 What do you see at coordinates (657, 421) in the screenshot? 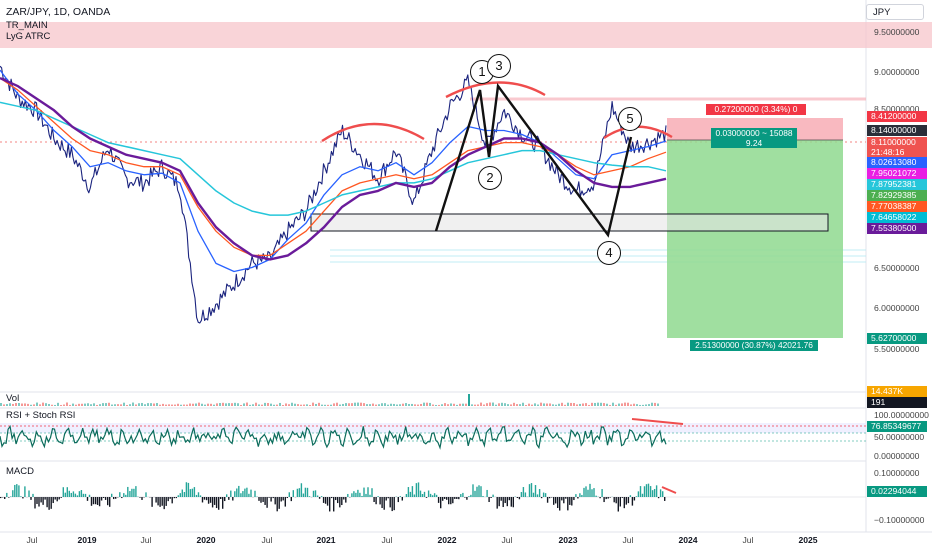
I see `rsi-divergence-line` at bounding box center [657, 421].